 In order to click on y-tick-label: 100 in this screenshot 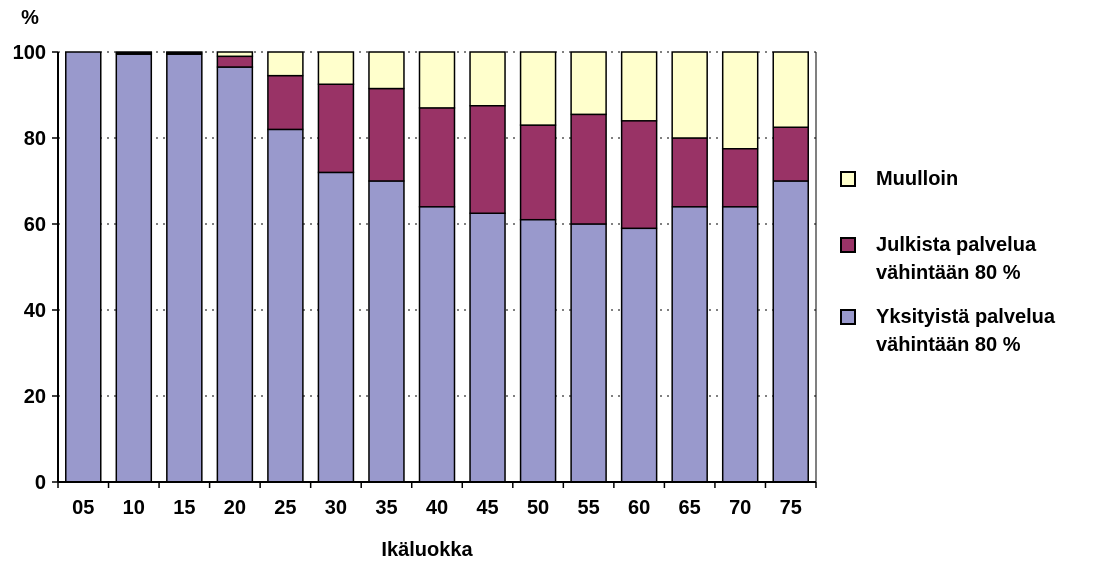, I will do `click(29, 53)`.